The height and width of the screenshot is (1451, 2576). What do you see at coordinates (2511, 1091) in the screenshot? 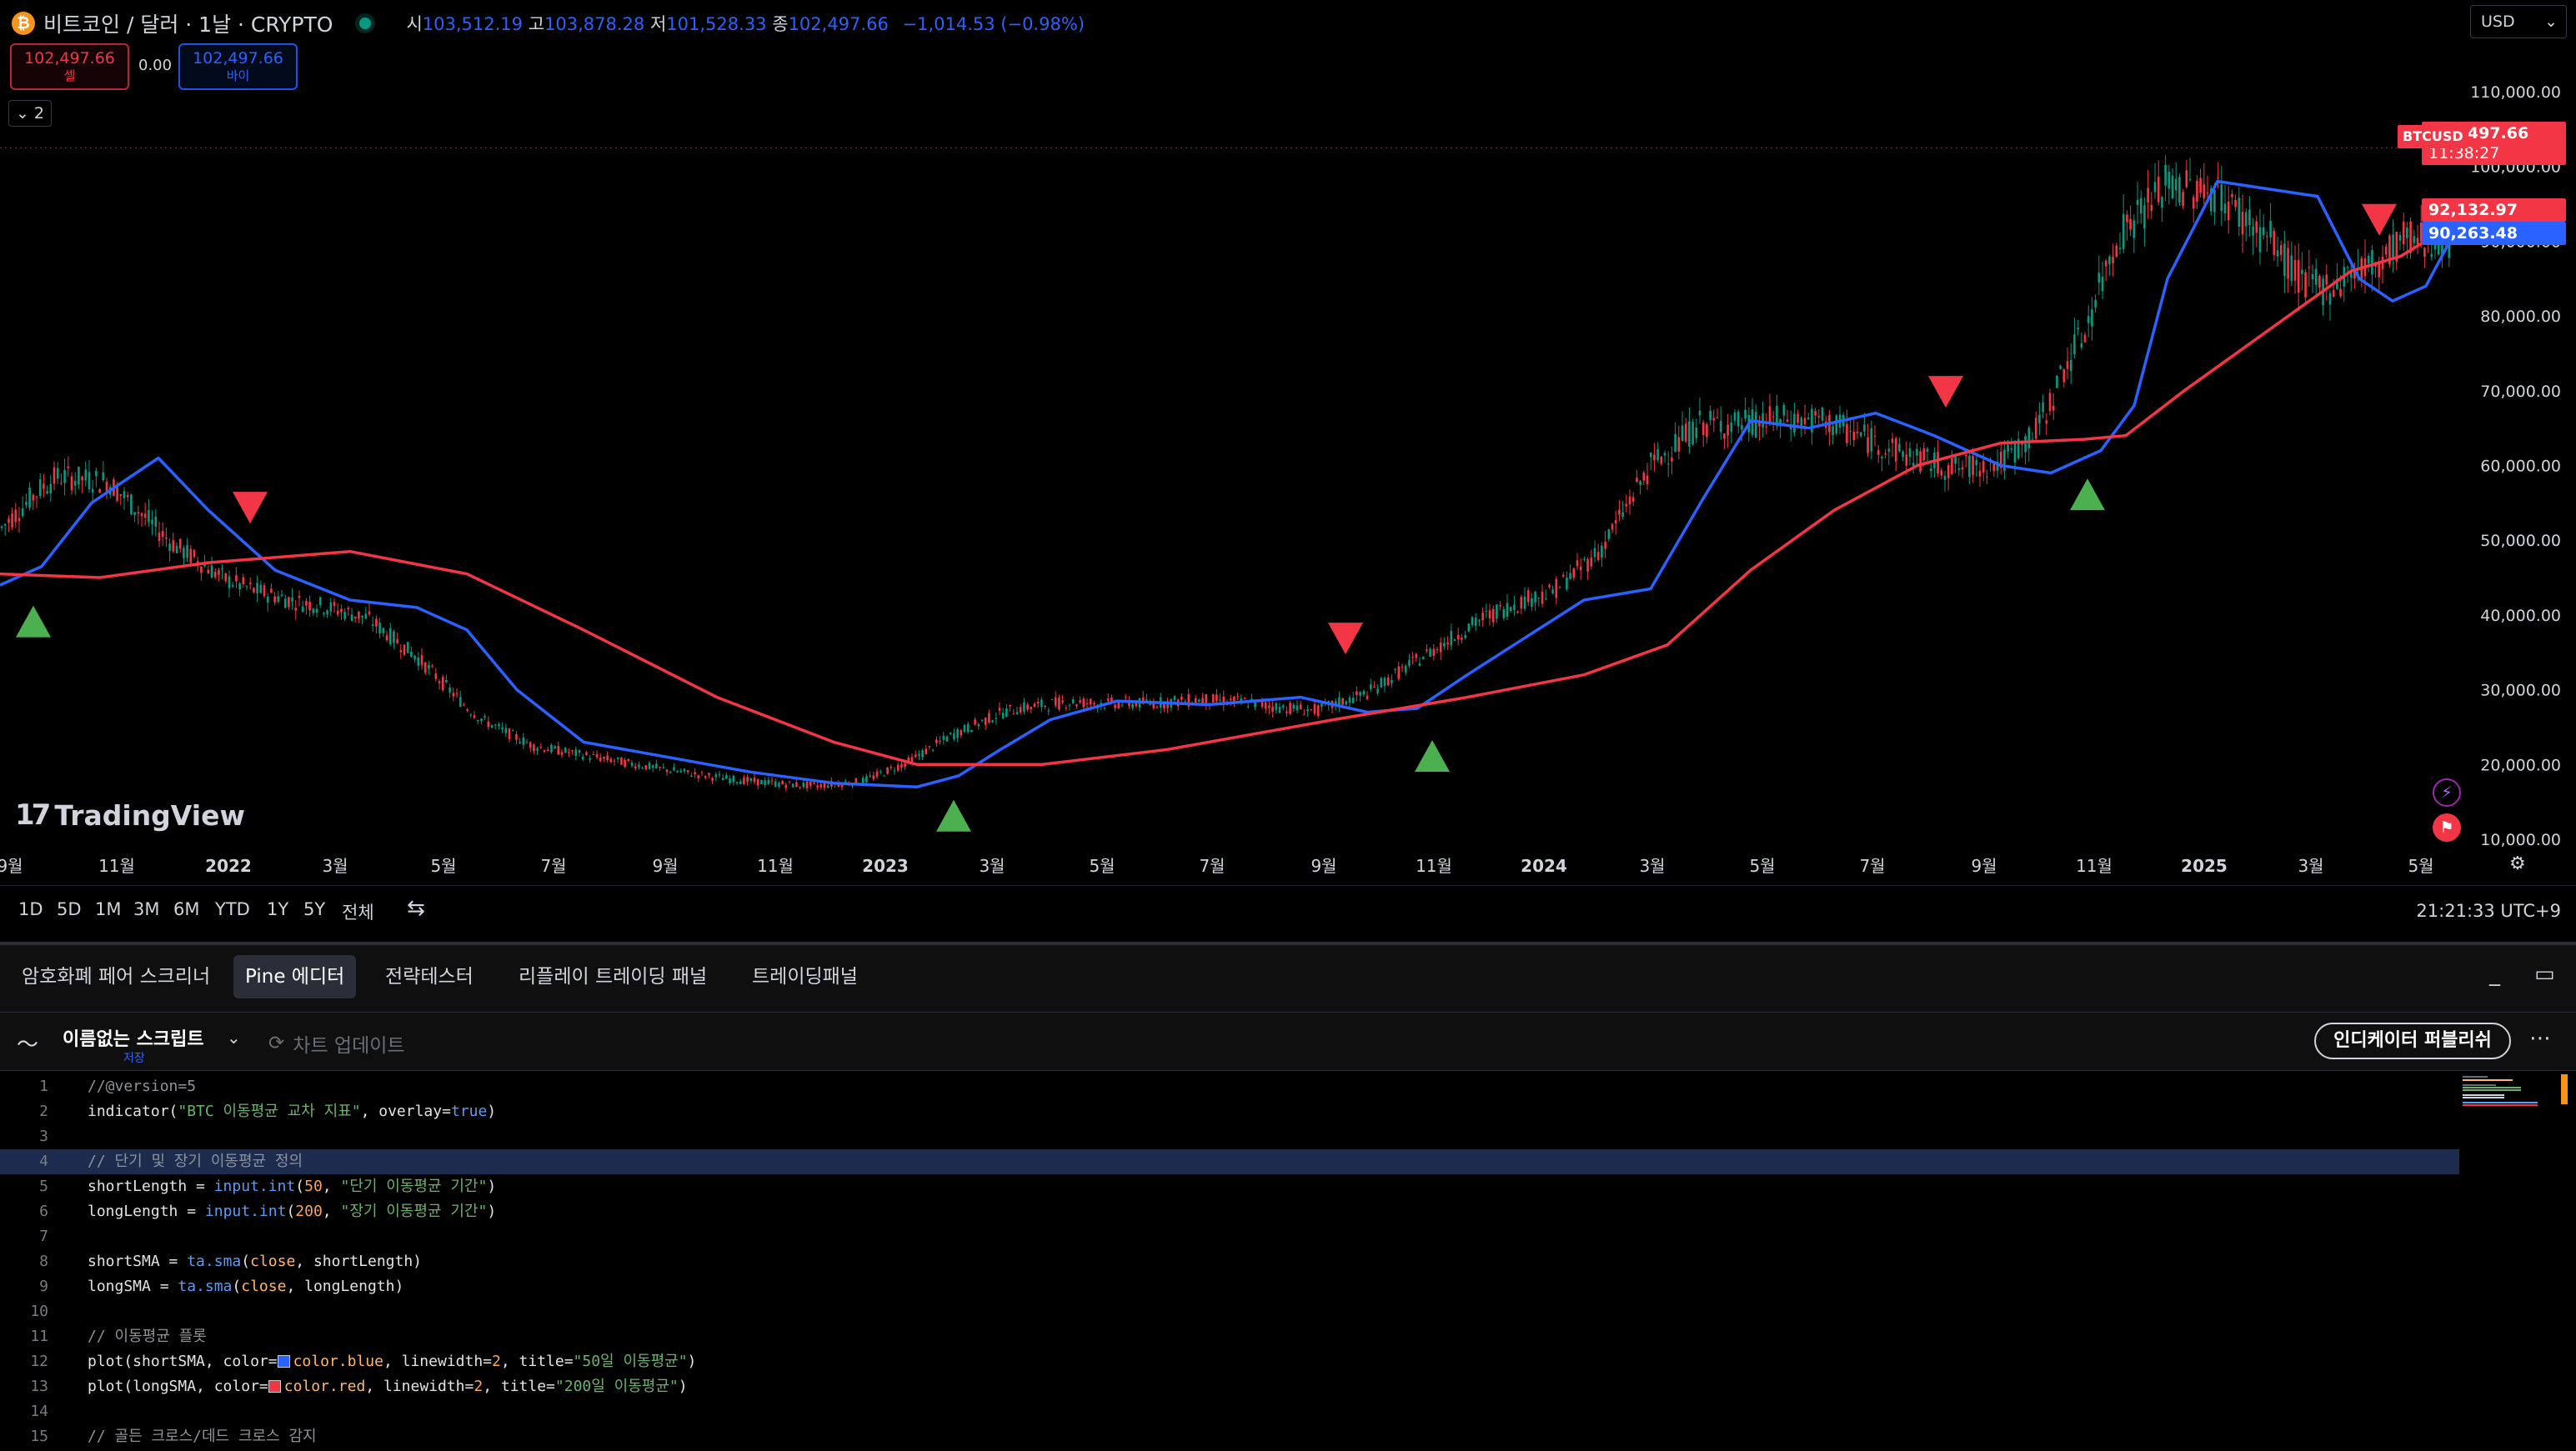
I see `code-minimap` at bounding box center [2511, 1091].